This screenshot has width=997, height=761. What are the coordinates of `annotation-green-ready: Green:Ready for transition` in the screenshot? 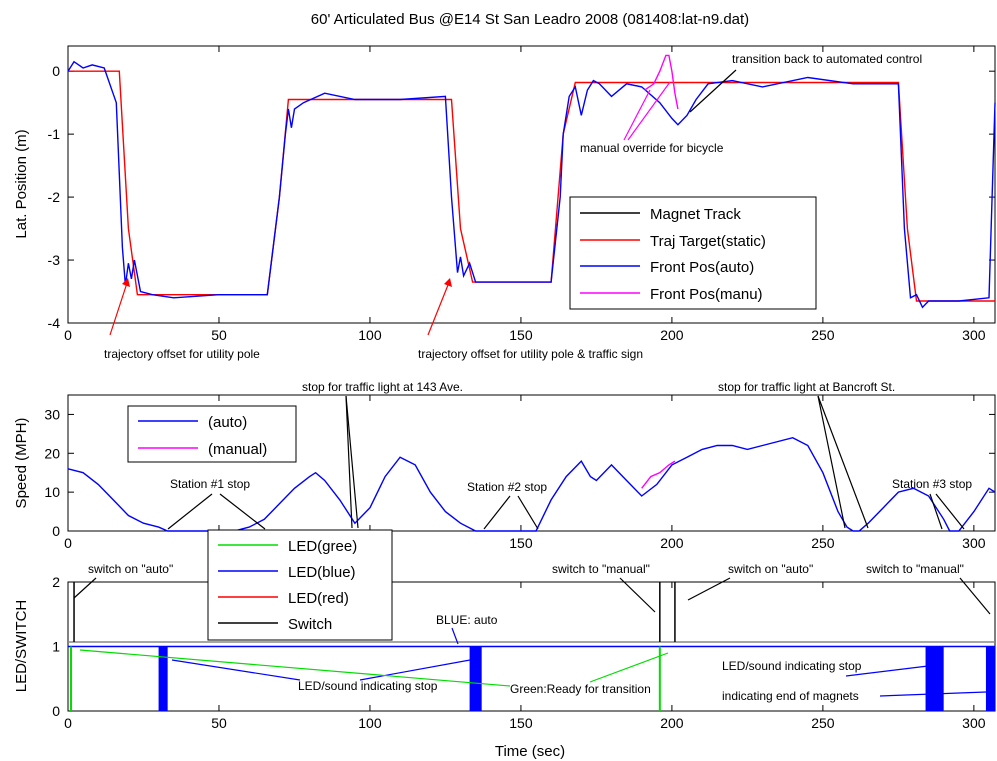 It's located at (580, 689).